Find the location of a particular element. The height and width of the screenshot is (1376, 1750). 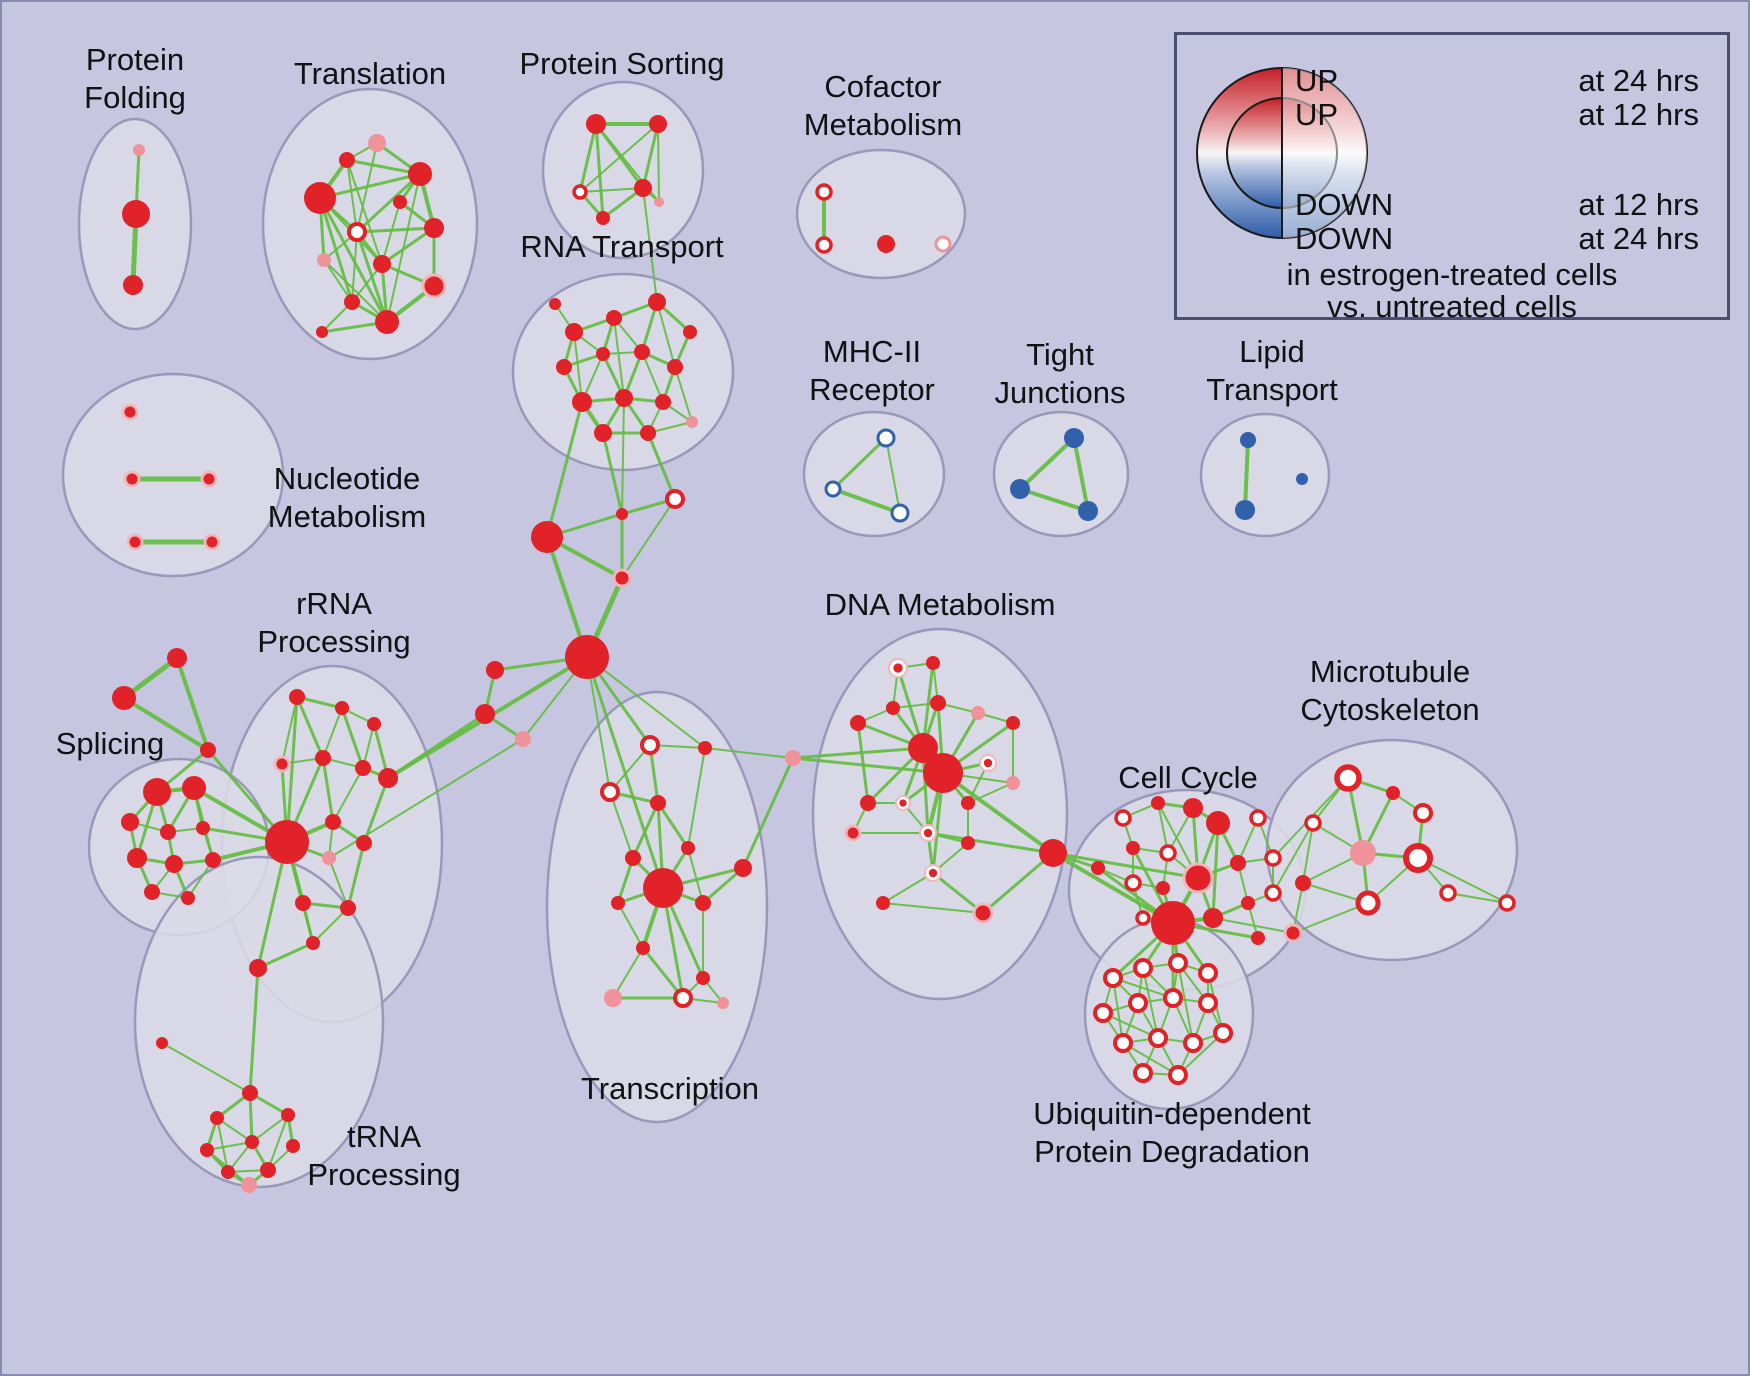

cluster-label-splicing: Splicing is located at coordinates (110, 743).